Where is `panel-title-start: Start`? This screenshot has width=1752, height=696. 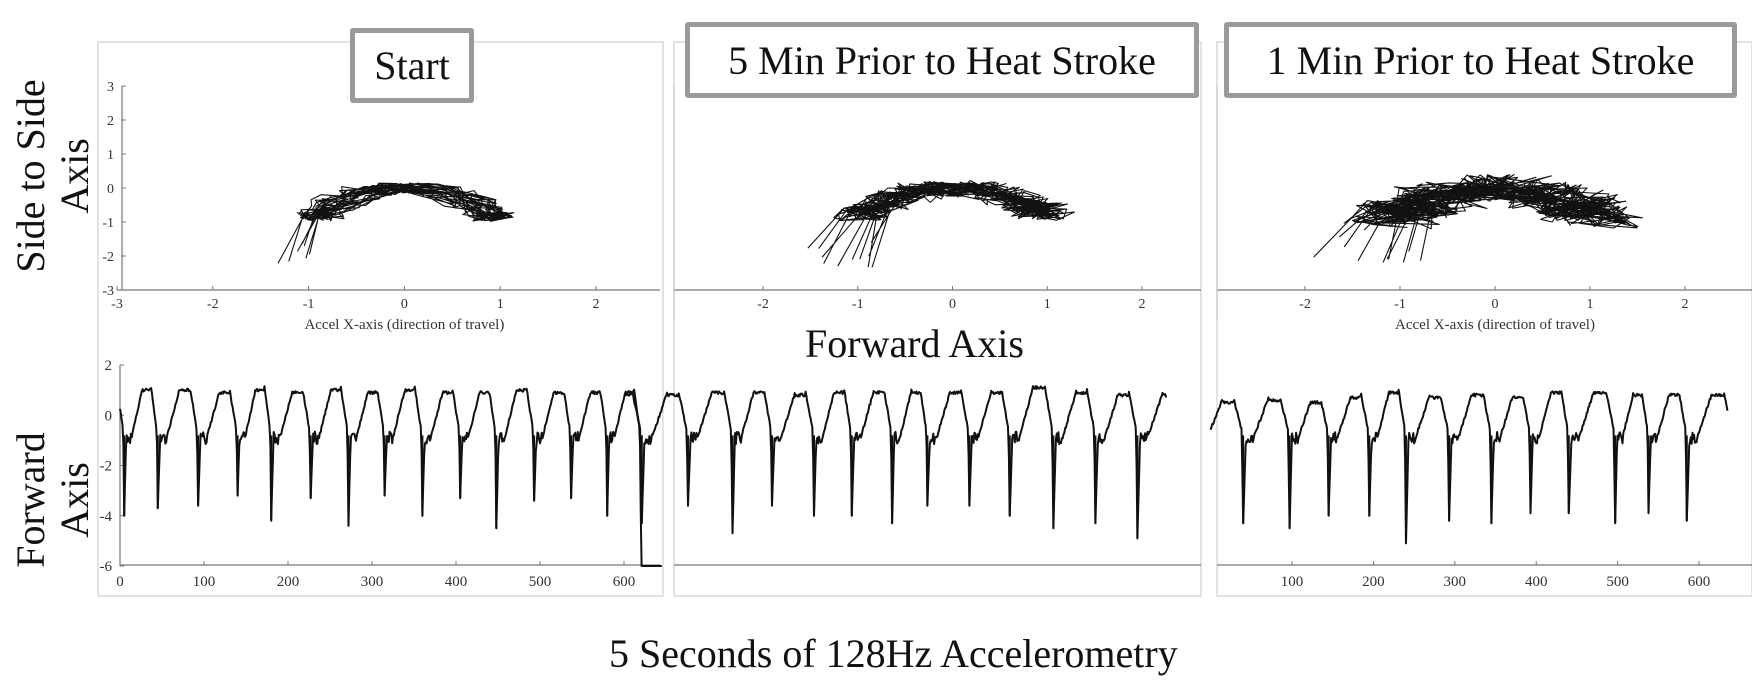 panel-title-start: Start is located at coordinates (412, 65).